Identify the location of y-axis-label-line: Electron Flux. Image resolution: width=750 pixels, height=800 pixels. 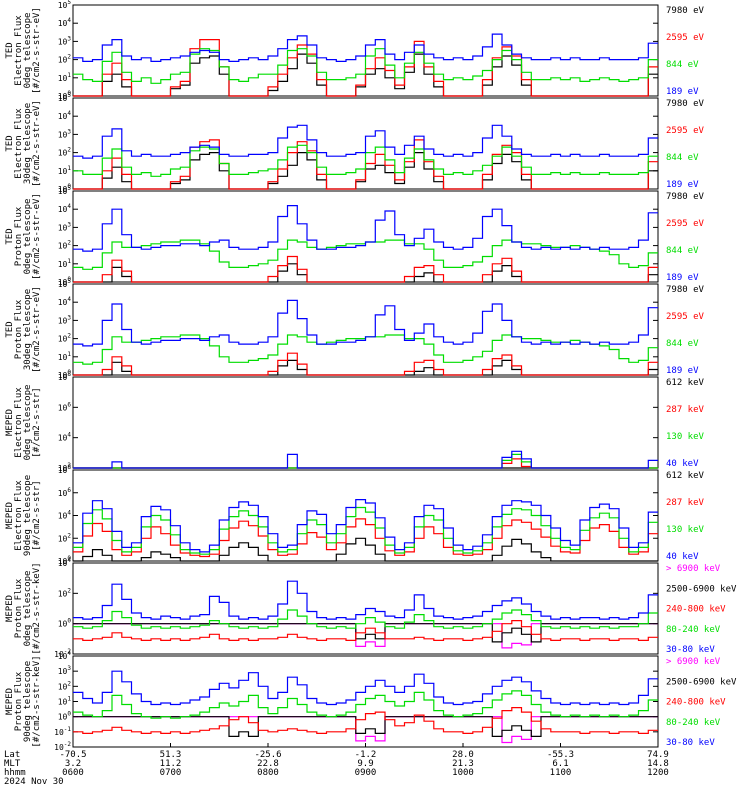
(19, 422).